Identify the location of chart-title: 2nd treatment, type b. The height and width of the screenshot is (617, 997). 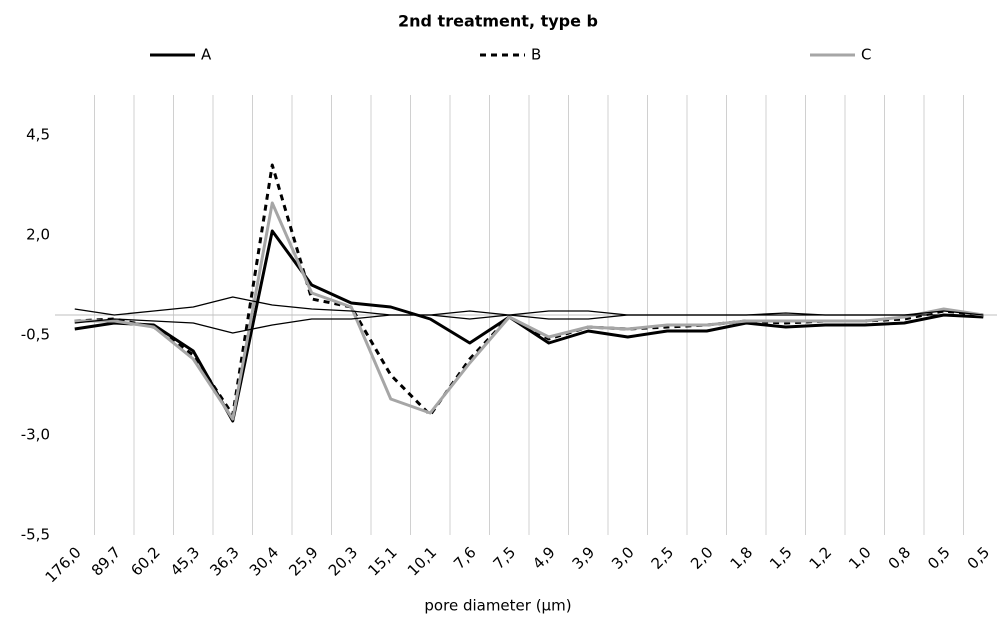
(498, 21).